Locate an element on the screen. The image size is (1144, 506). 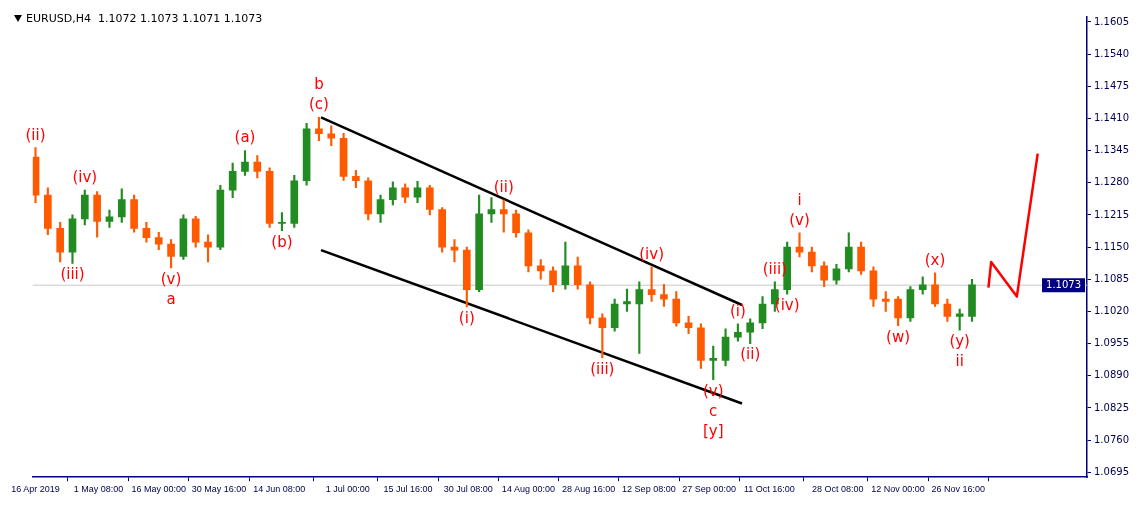
x-tick-label: 16 Apr 2019 is located at coordinates (35, 489).